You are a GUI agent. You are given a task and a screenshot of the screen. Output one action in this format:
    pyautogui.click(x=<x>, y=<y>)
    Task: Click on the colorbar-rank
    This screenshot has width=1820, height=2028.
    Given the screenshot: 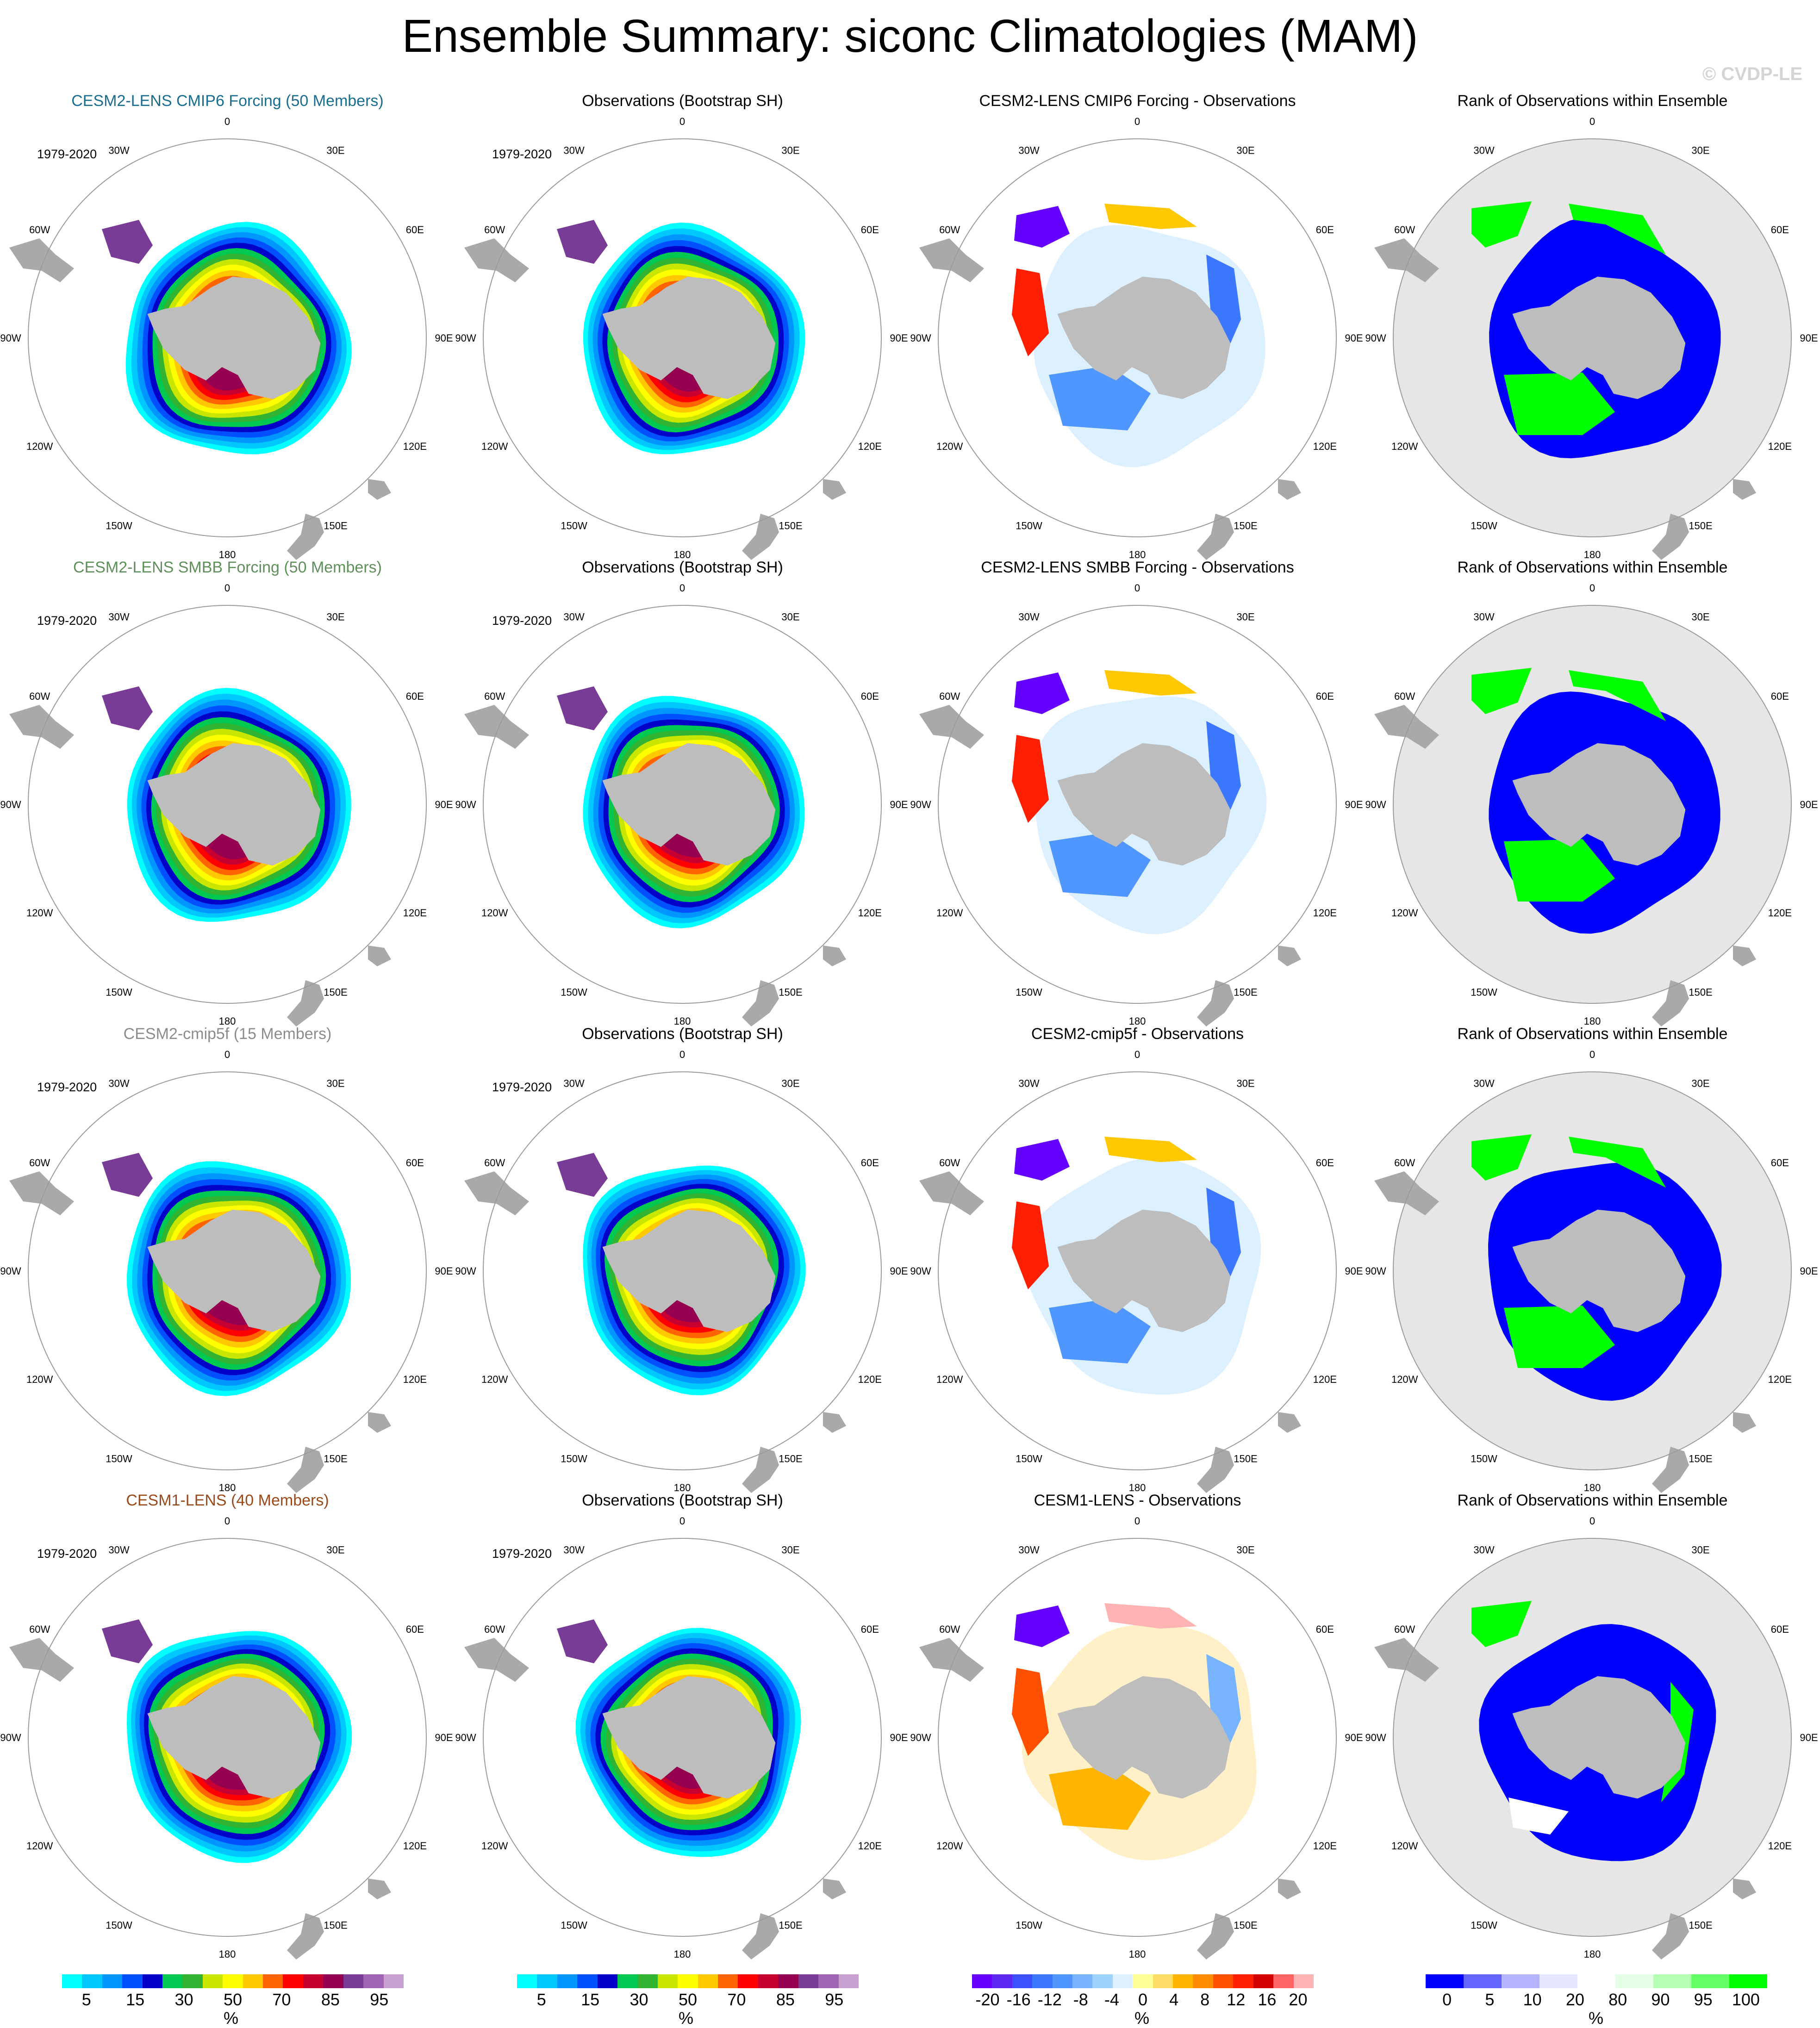 What is the action you would take?
    pyautogui.click(x=1596, y=1981)
    